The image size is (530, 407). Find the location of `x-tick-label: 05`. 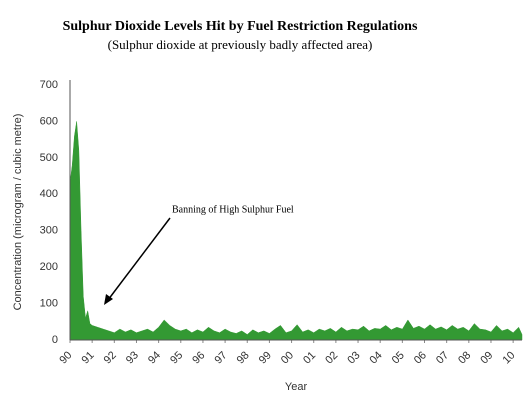

x-tick-label: 05 is located at coordinates (398, 357).